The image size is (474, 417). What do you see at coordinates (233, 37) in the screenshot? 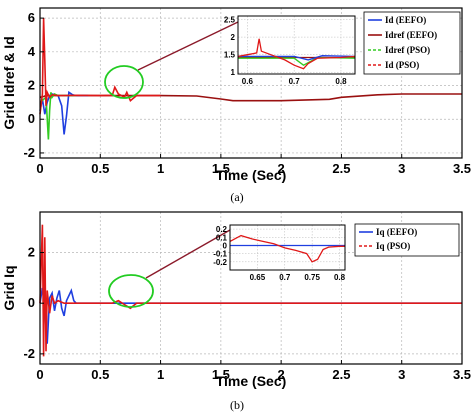
I see `p1-inset-ytick-label-2: 2` at bounding box center [233, 37].